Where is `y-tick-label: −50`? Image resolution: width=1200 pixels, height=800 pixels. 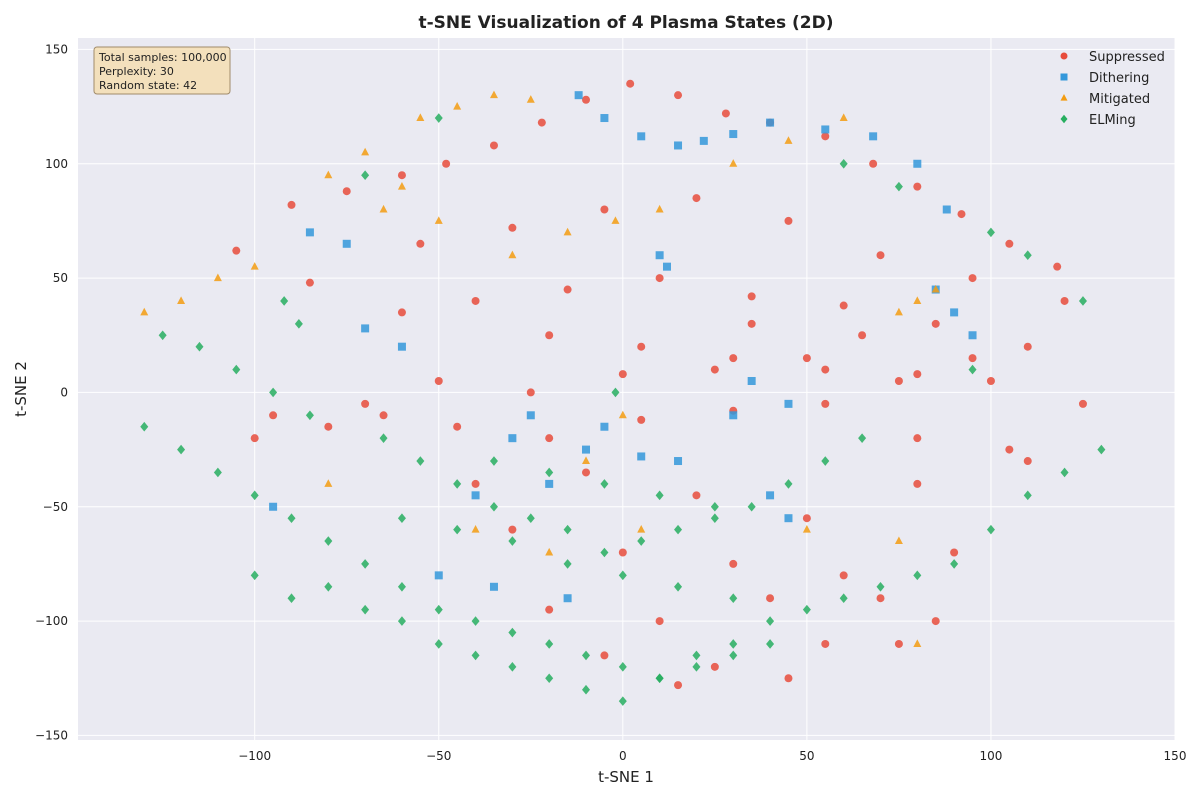 y-tick-label: −50 is located at coordinates (55, 507).